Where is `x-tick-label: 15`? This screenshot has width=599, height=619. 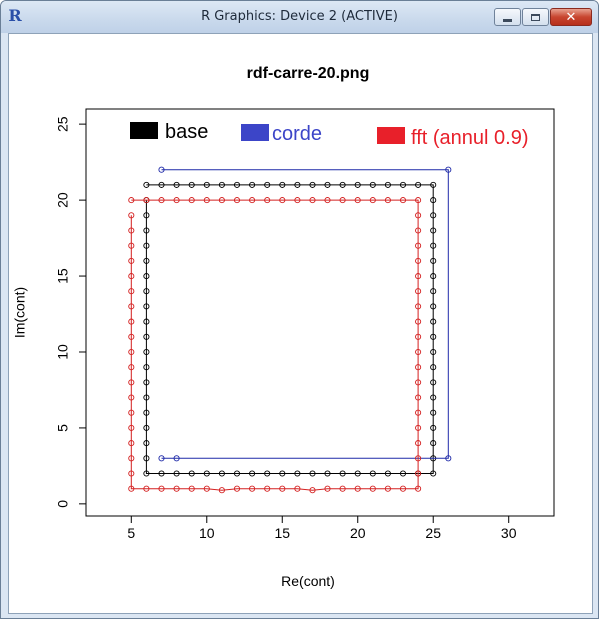 x-tick-label: 15 is located at coordinates (282, 533).